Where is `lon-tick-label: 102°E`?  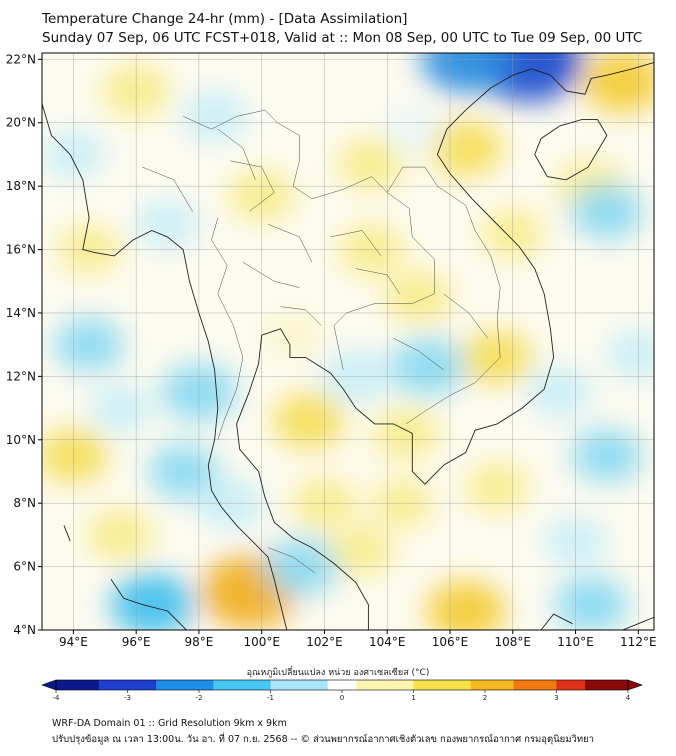 lon-tick-label: 102°E is located at coordinates (324, 642).